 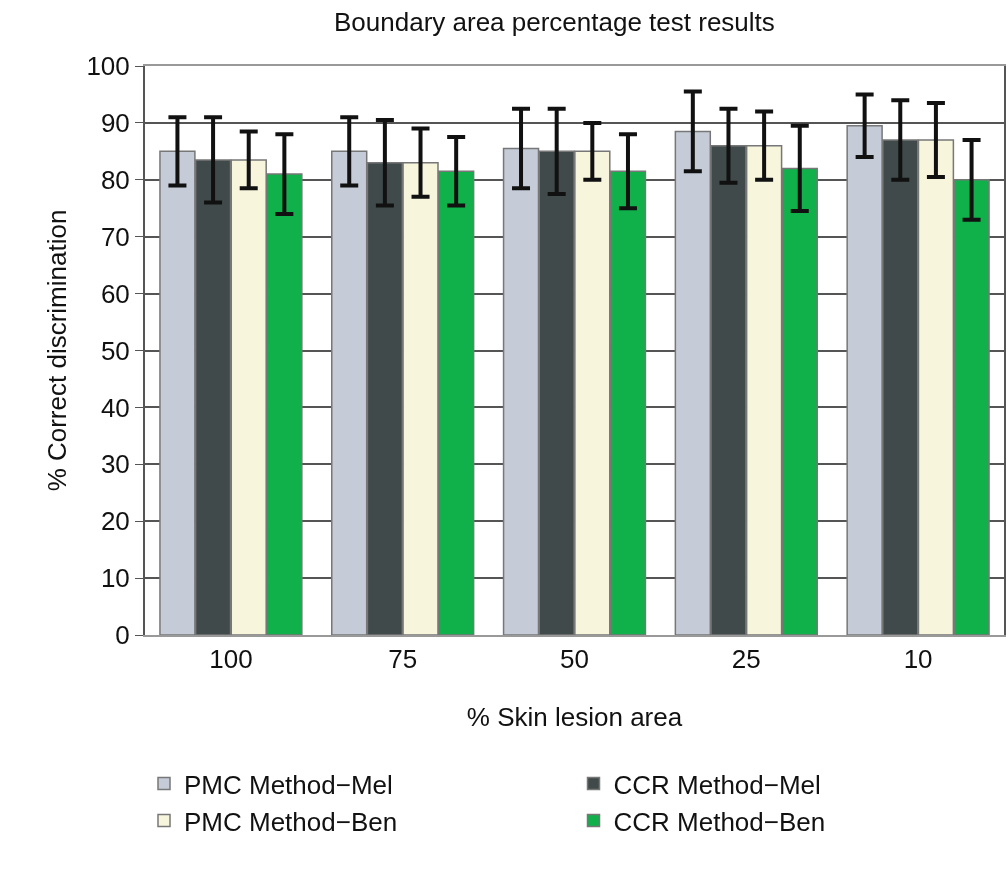 I want to click on x-tick-label: 25, so click(x=746, y=659).